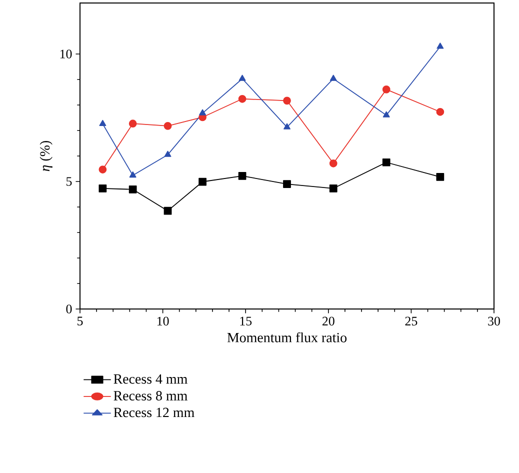 The width and height of the screenshot is (519, 473). Describe the element at coordinates (411, 321) in the screenshot. I see `x-tick-label: 25` at that location.